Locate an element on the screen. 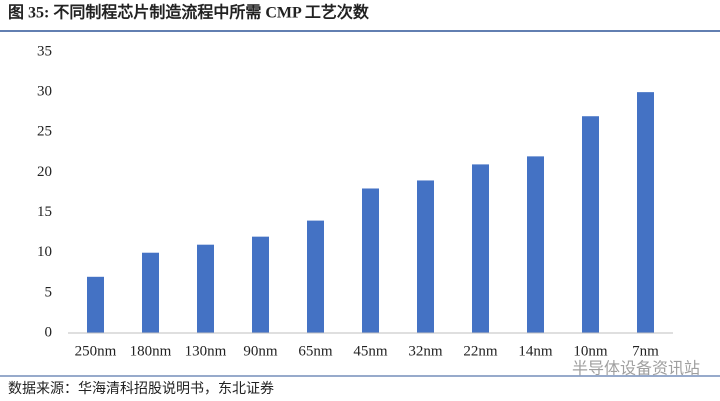 This screenshot has height=401, width=720. x-tick-label: 45nm is located at coordinates (370, 351).